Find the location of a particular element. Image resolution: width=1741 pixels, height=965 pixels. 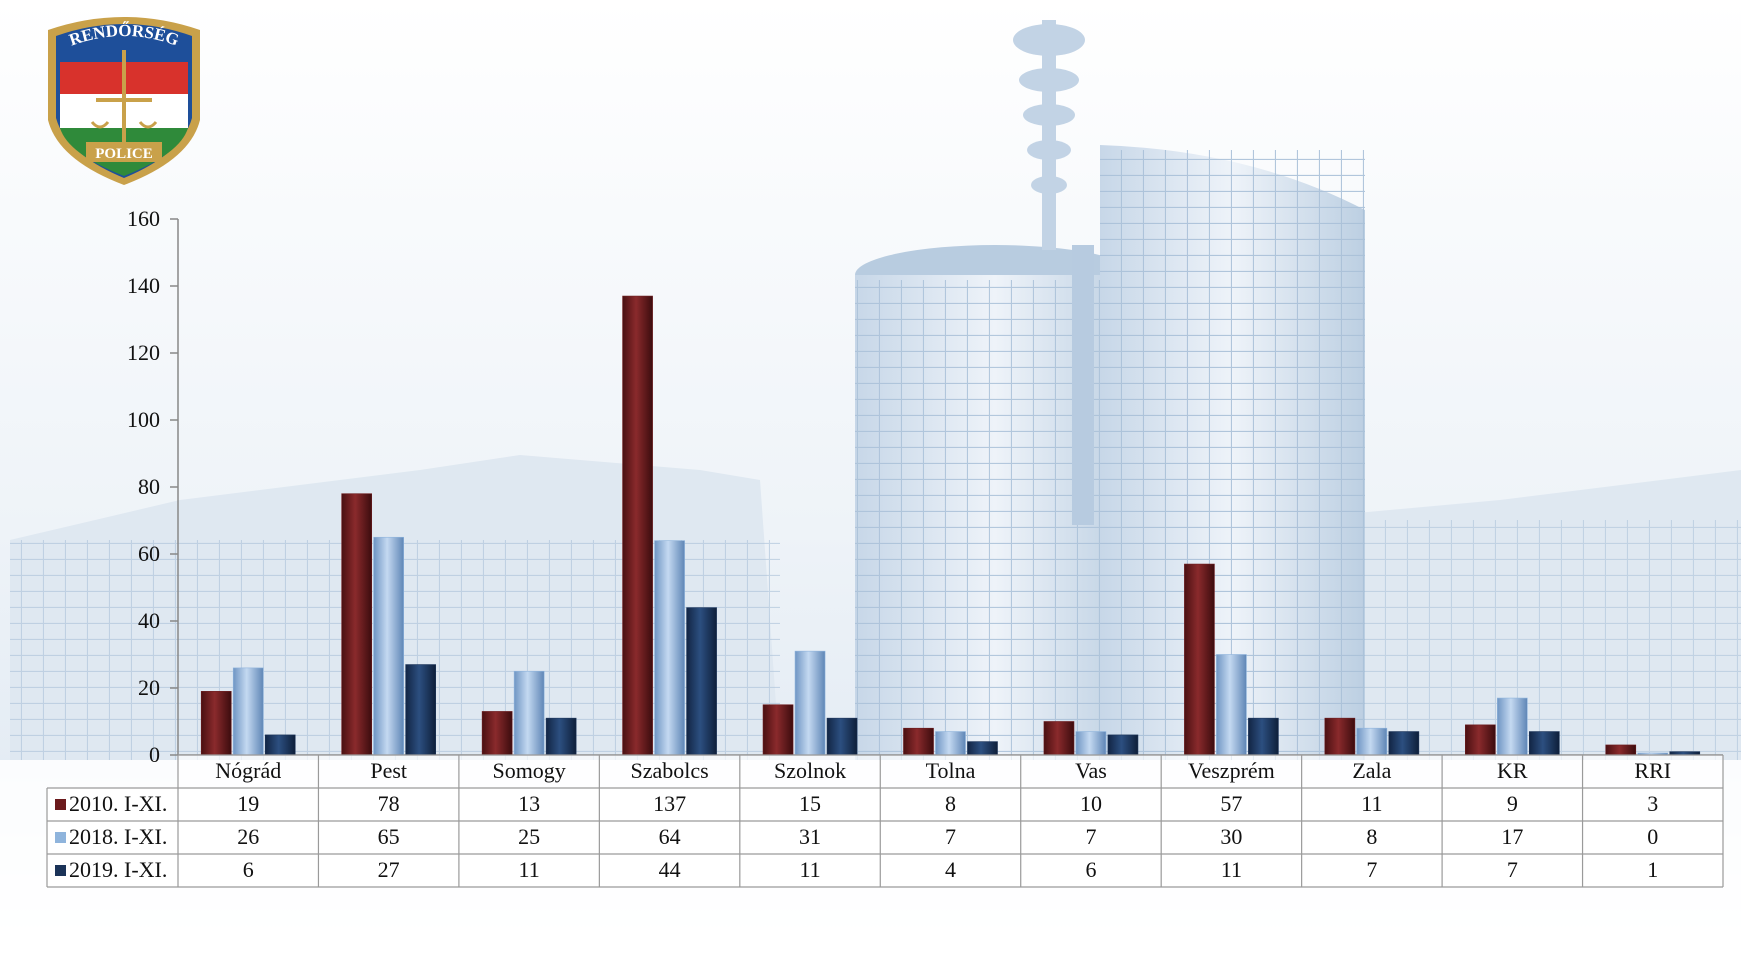

table-value: 1 is located at coordinates (1652, 869).